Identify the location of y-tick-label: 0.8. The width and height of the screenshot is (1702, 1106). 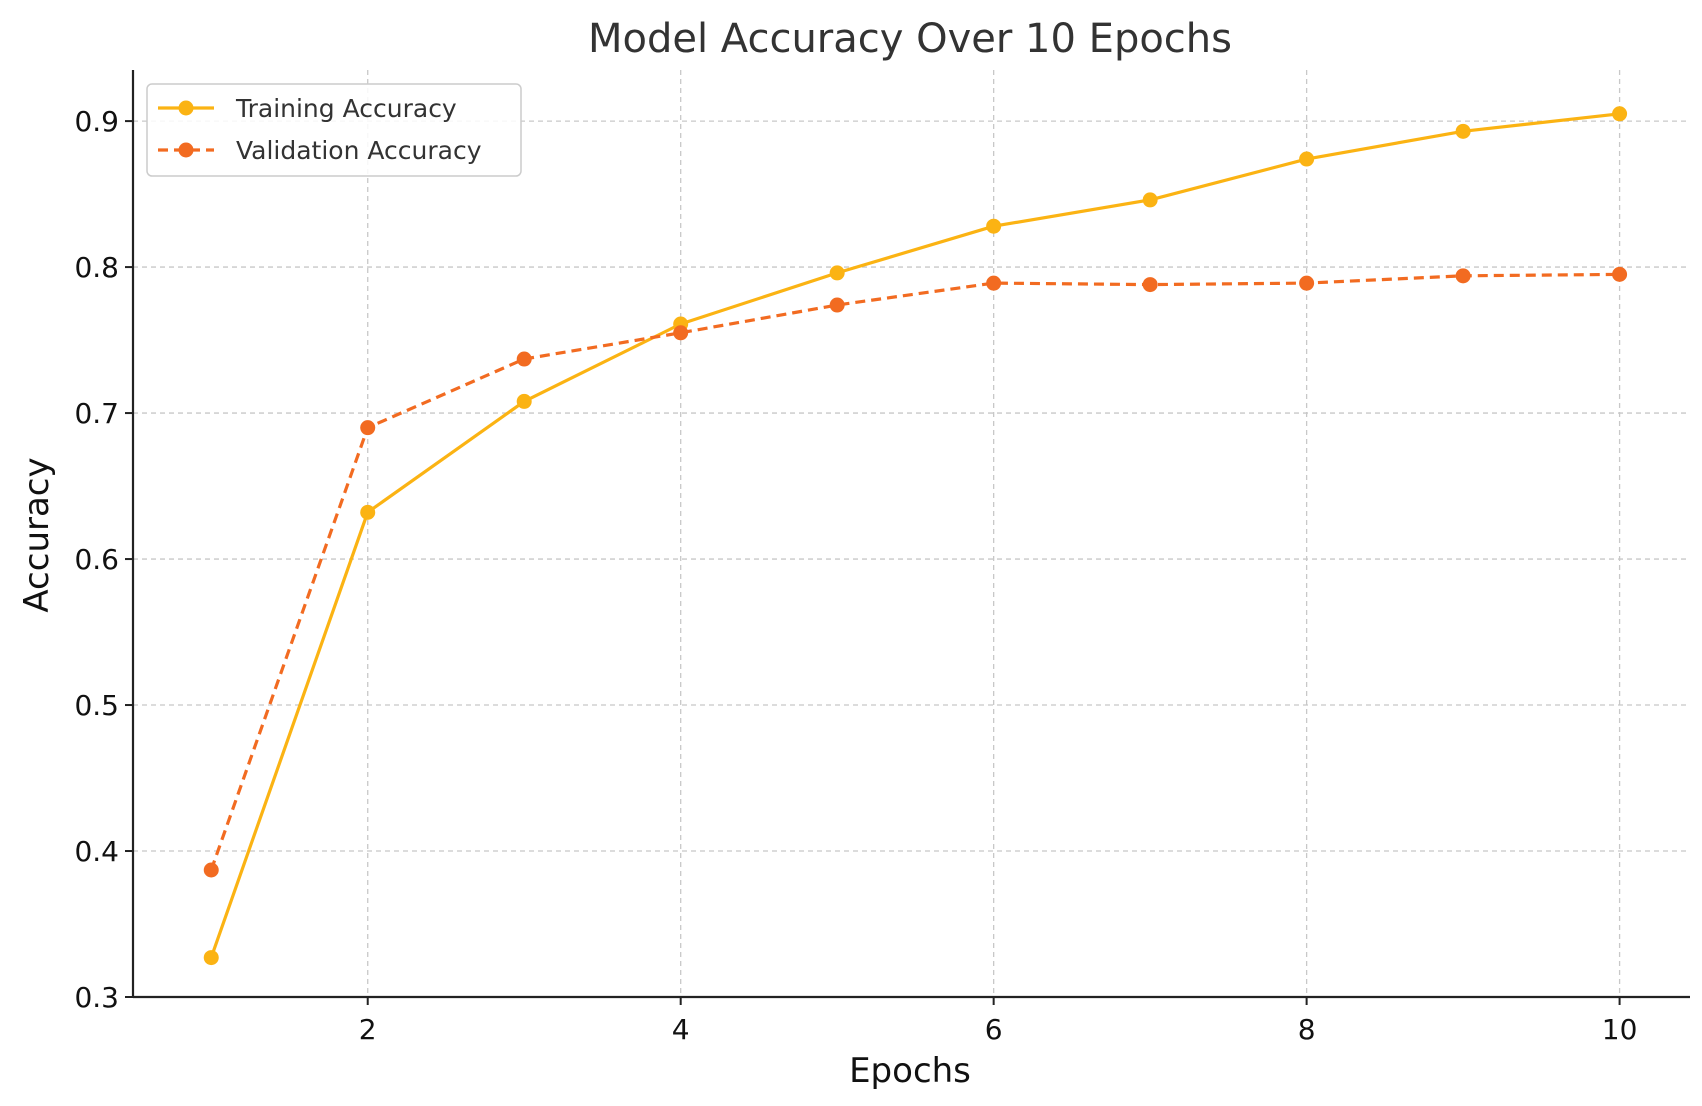
(96, 267).